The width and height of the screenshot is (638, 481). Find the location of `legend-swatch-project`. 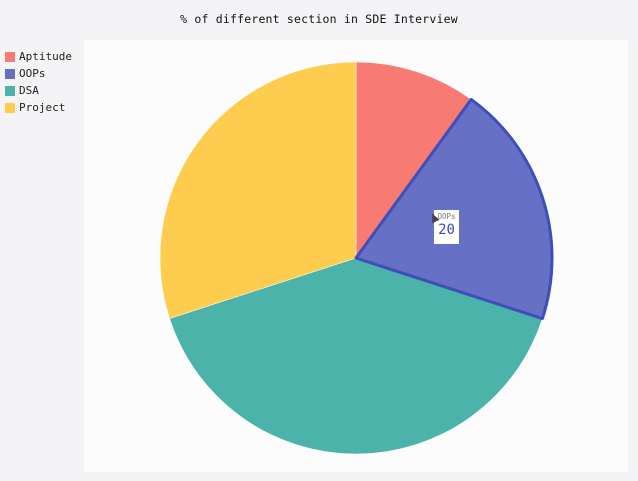

legend-swatch-project is located at coordinates (10, 107).